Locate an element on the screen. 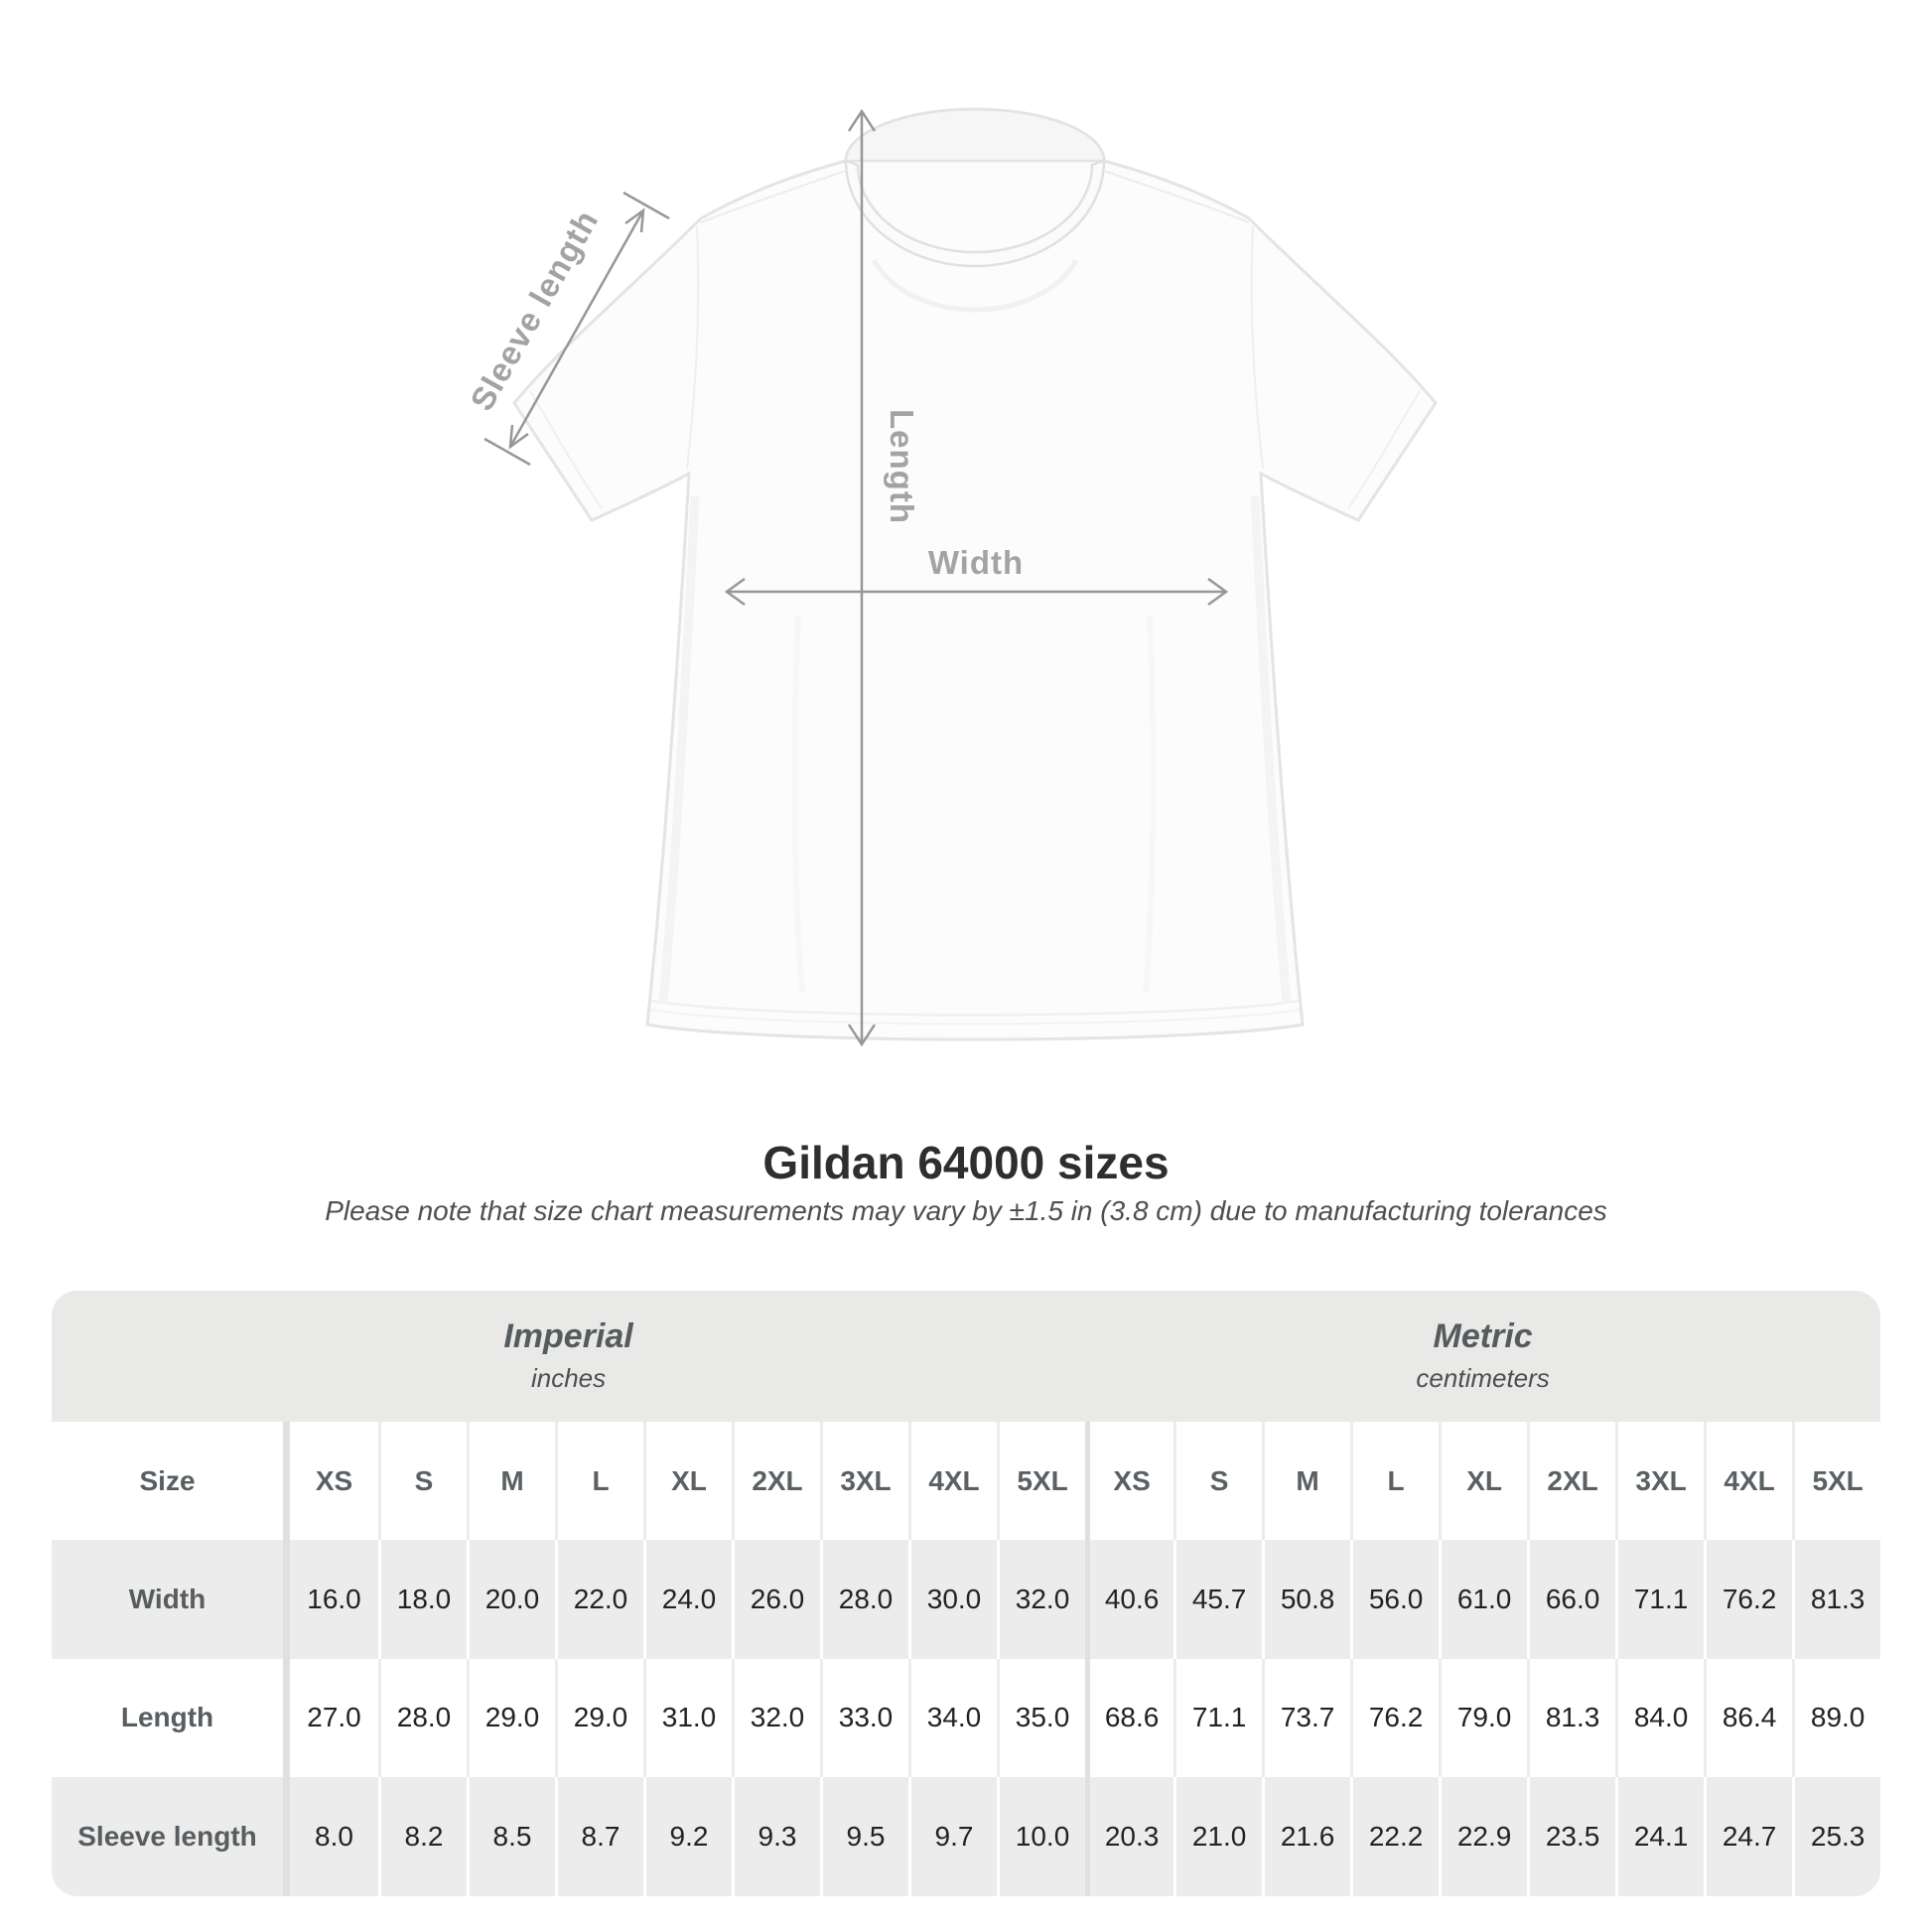  length-label: Length is located at coordinates (902, 466).